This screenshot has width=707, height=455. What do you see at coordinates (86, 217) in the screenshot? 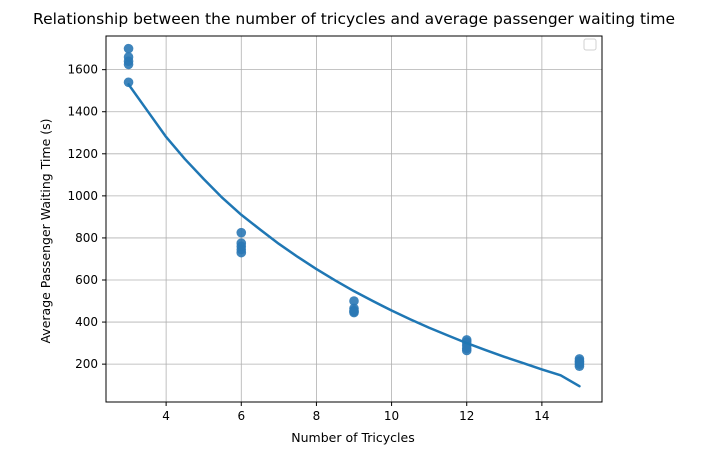
I see `y-axis: 200 400 600 800 1000 1200 1400 1600` at bounding box center [86, 217].